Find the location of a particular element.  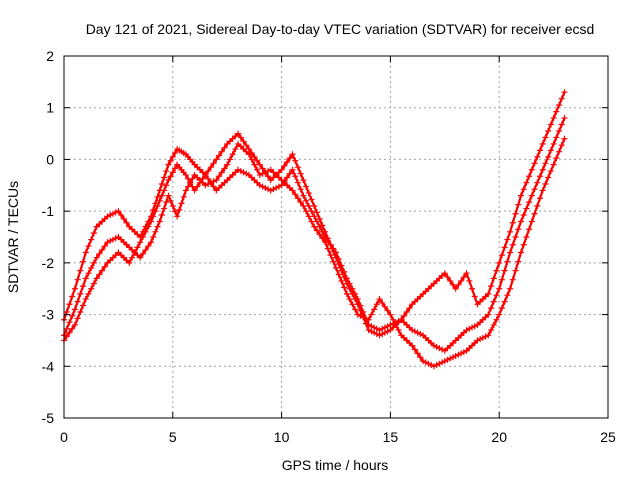

y-tick-label: 0 is located at coordinates (50, 159).